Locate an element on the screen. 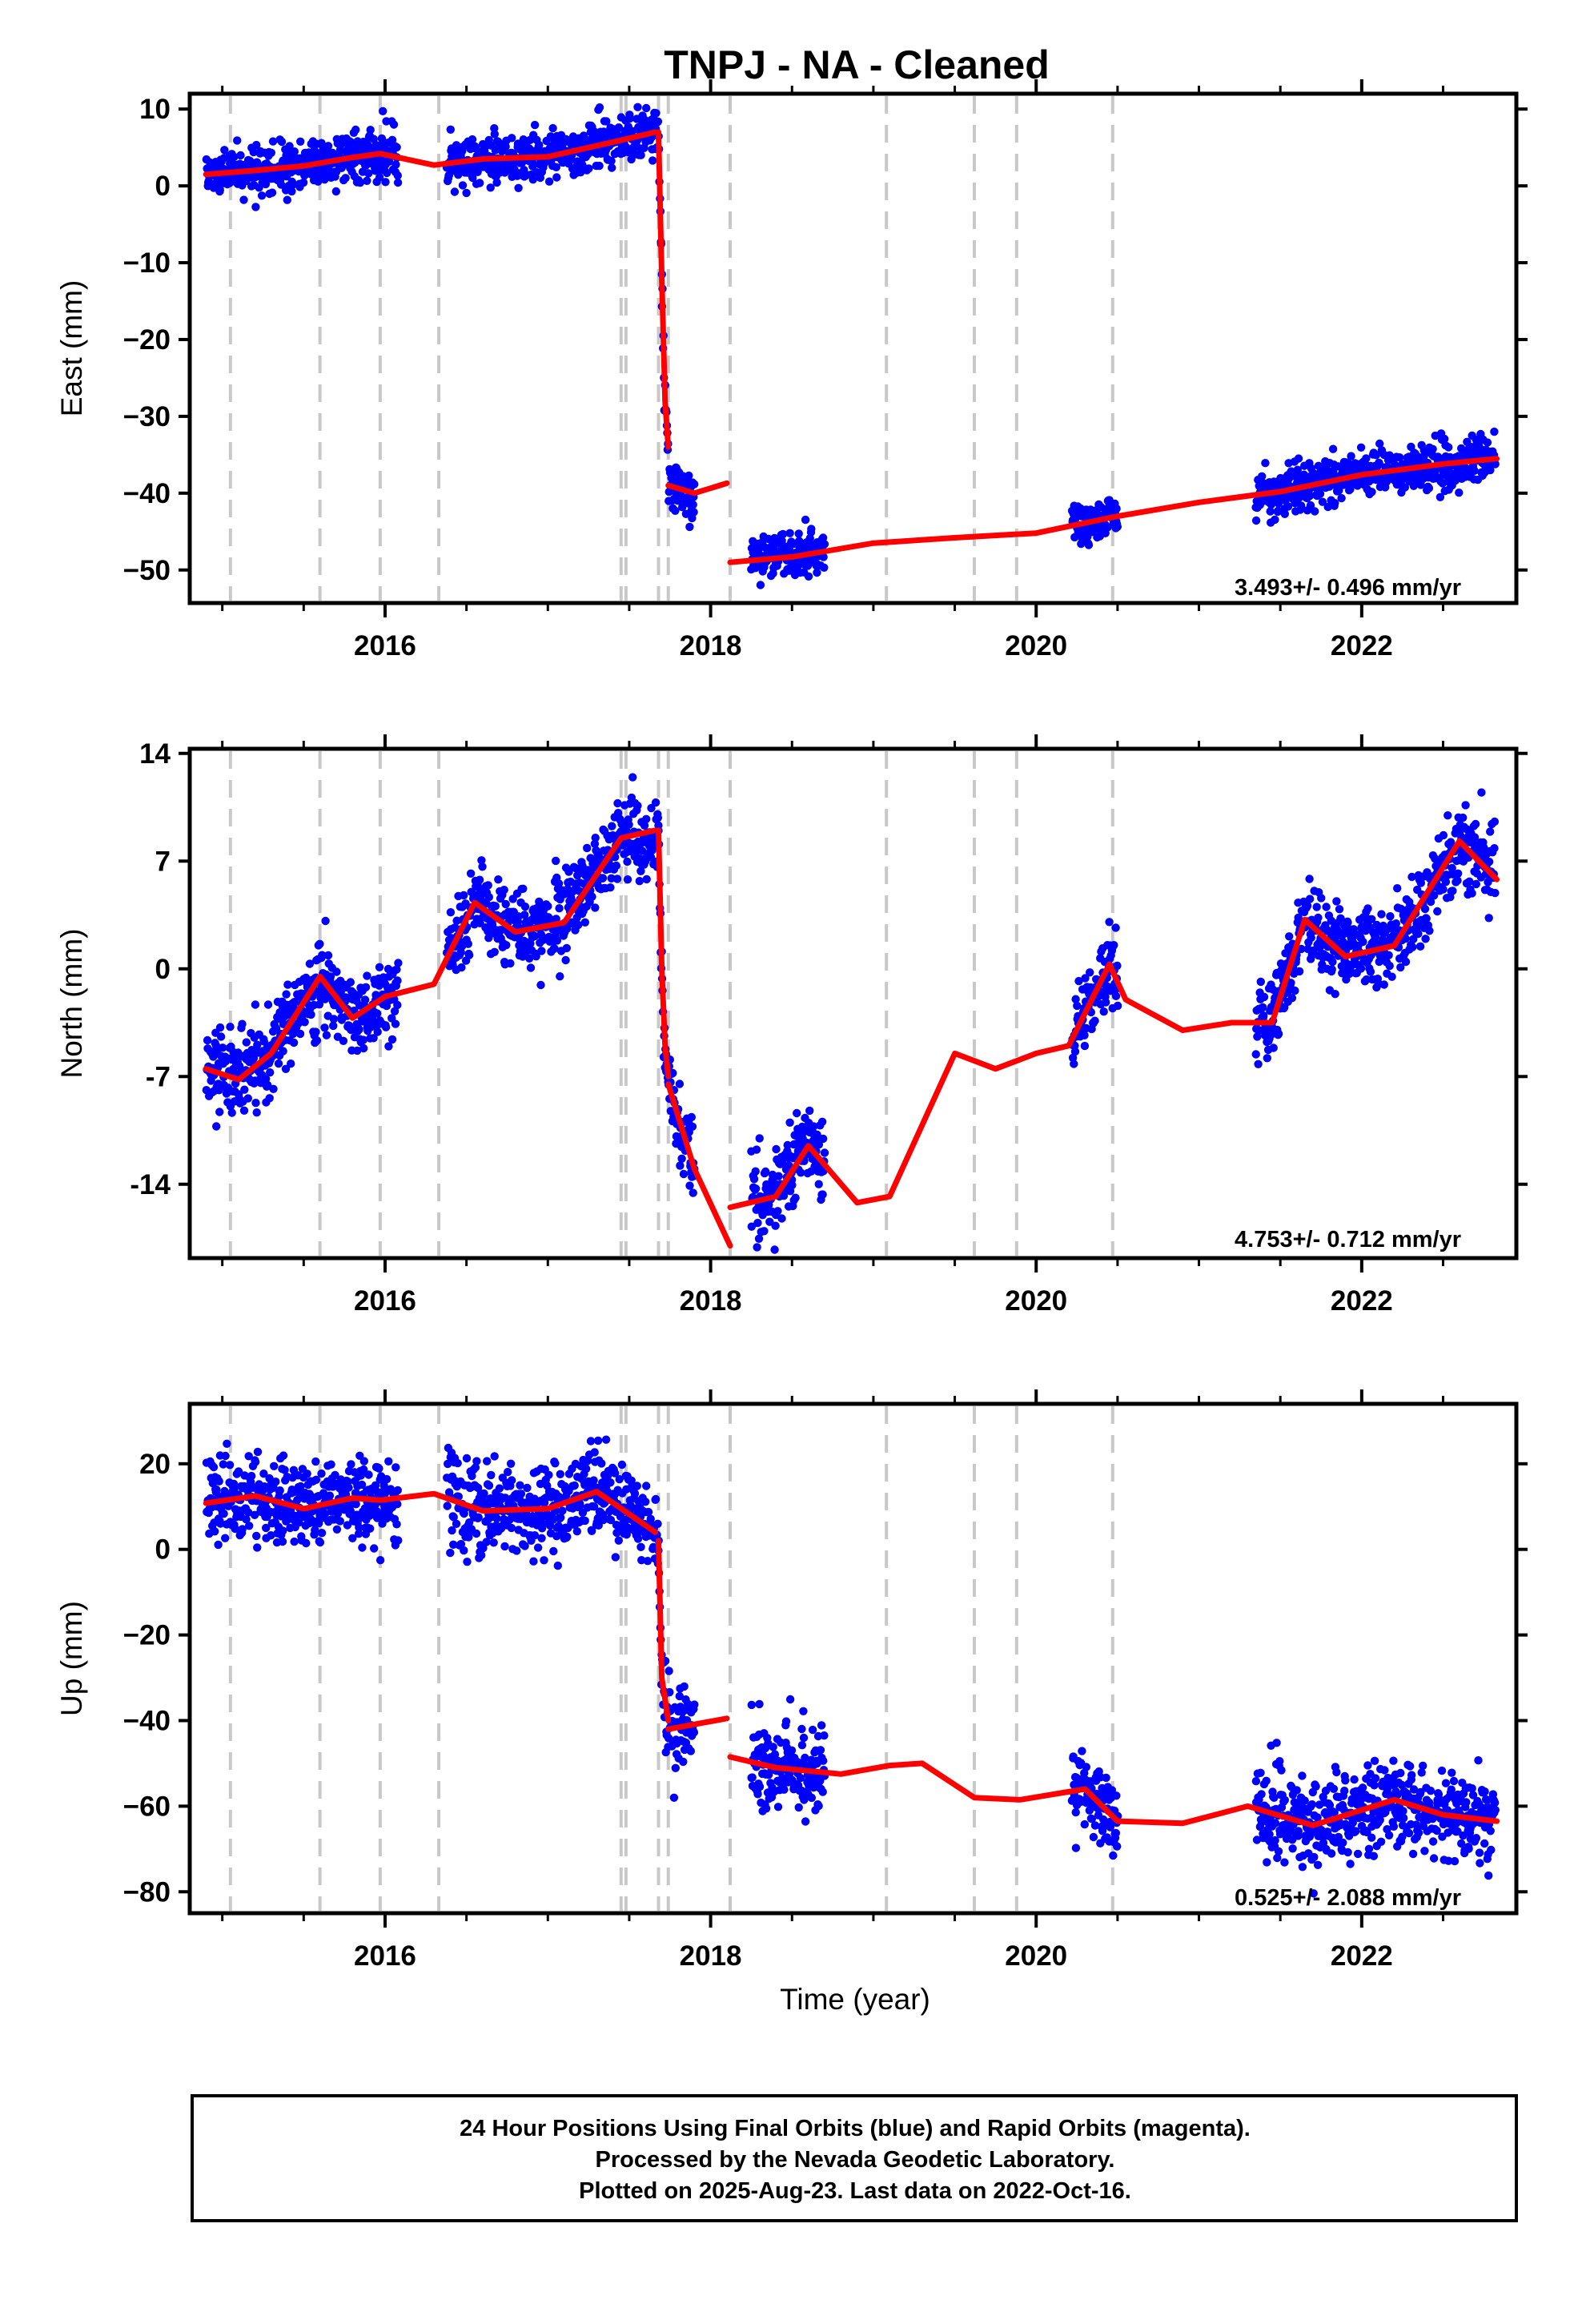 The image size is (1582, 2324). east-y-tick-label: −20 is located at coordinates (147, 340).